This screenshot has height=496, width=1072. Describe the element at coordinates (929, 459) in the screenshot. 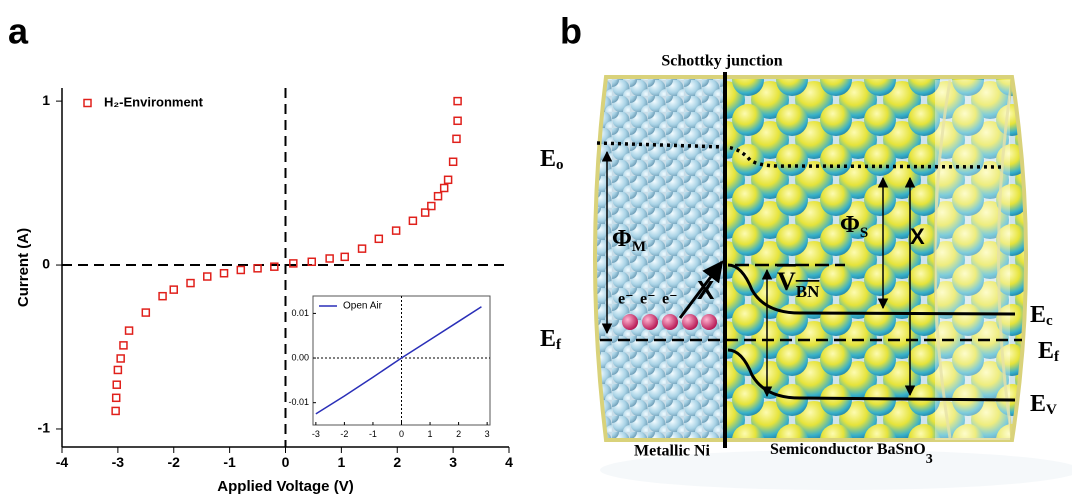

I see `label-sub: 3` at that location.